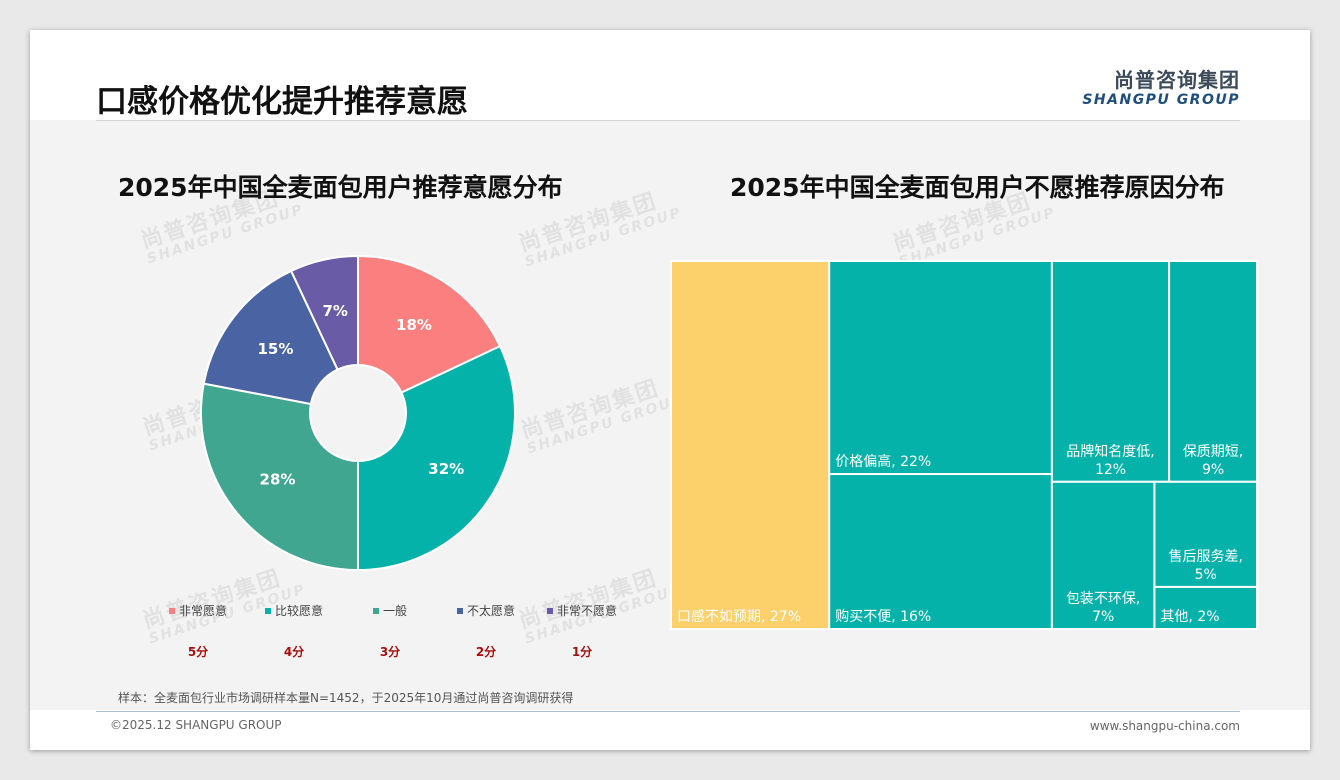 The image size is (1340, 780). I want to click on legend-label: 非常愿意, so click(202, 611).